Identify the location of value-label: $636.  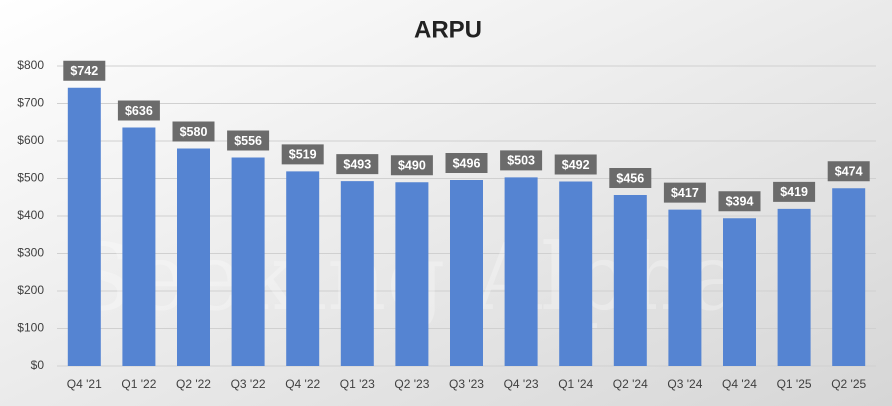
(139, 111).